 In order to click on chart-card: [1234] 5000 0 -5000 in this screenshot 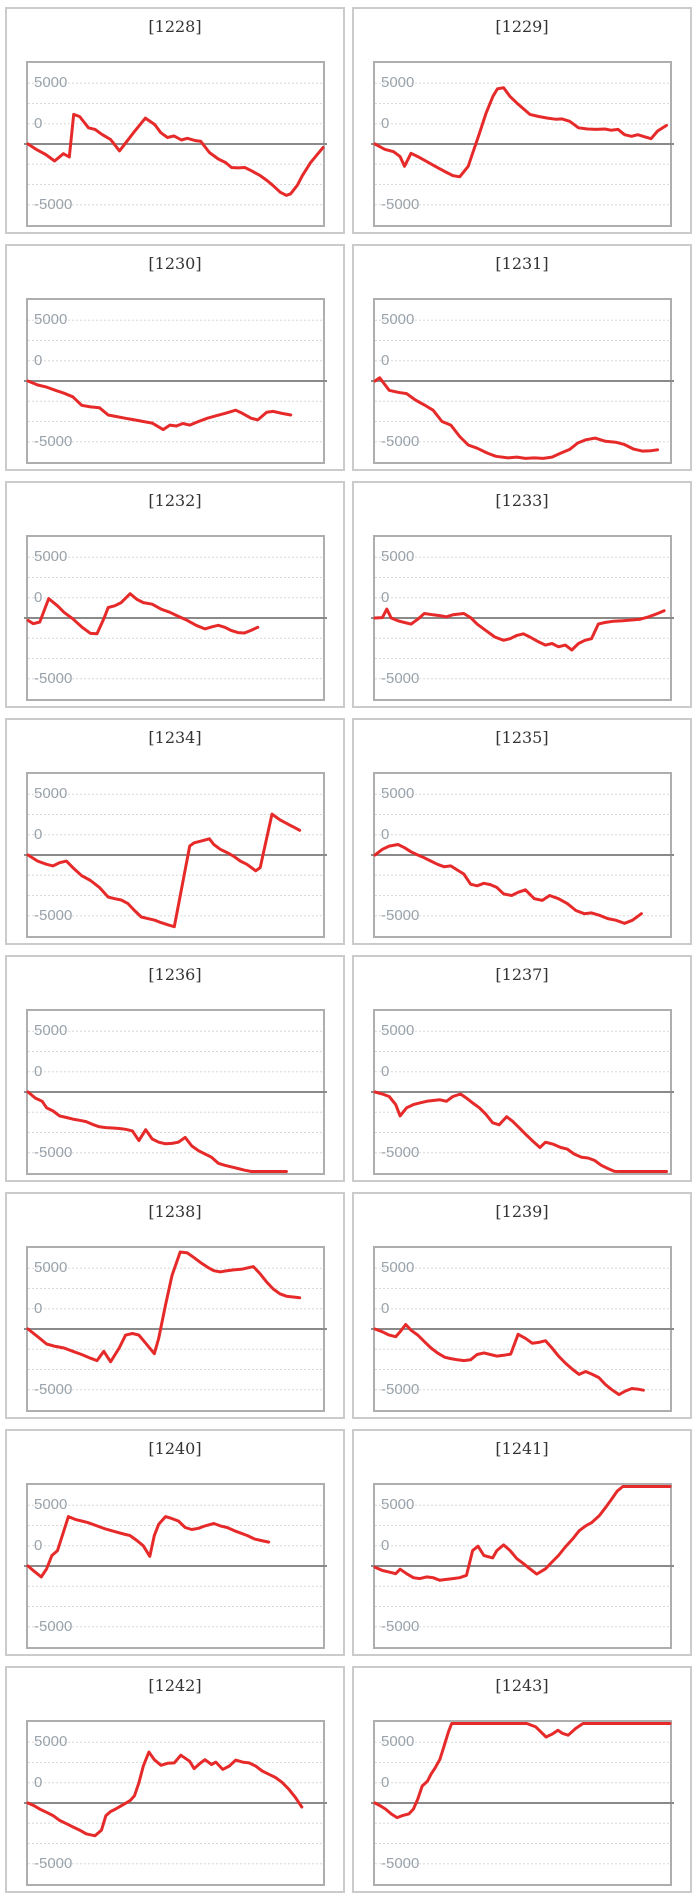, I will do `click(175, 831)`.